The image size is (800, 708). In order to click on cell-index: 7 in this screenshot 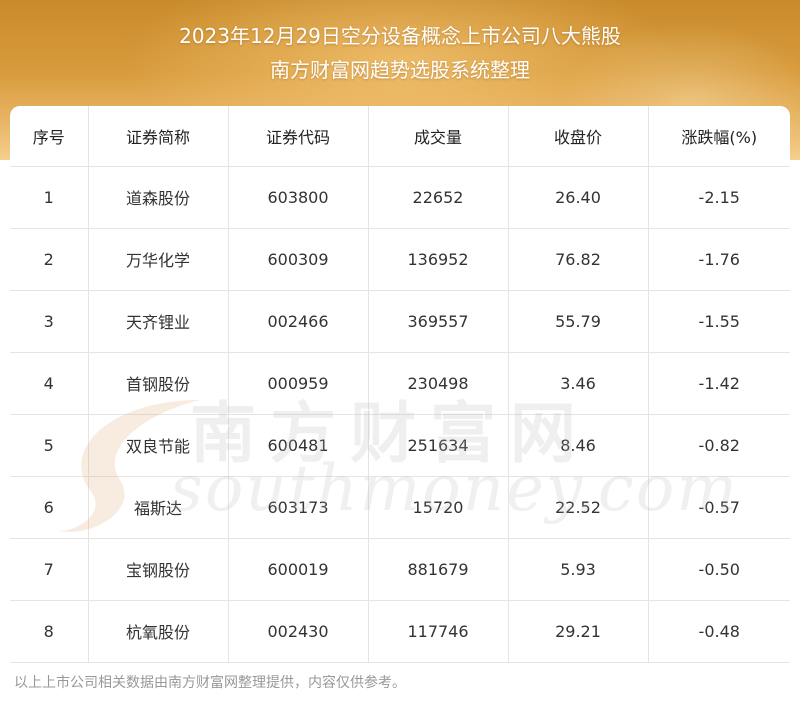, I will do `click(49, 569)`.